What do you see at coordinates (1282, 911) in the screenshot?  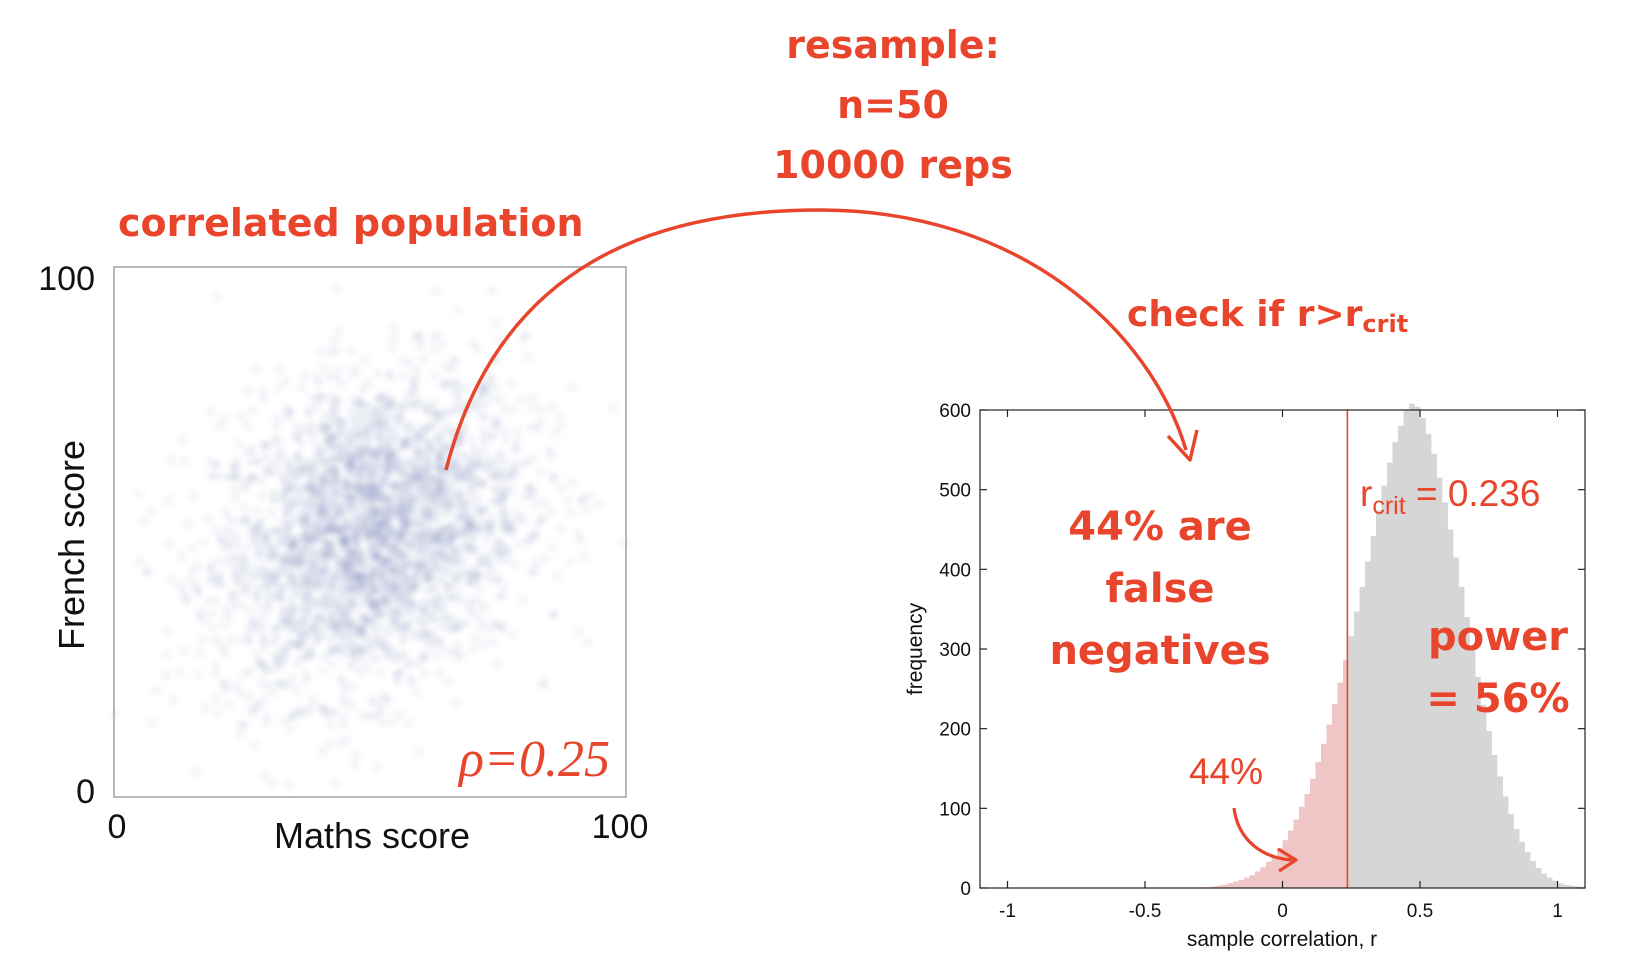 I see `histogram-x-tick-label: 0` at bounding box center [1282, 911].